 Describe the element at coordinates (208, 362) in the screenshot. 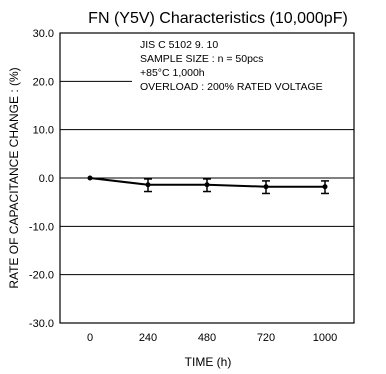

I see `x-axis-label: TIME (h)` at that location.